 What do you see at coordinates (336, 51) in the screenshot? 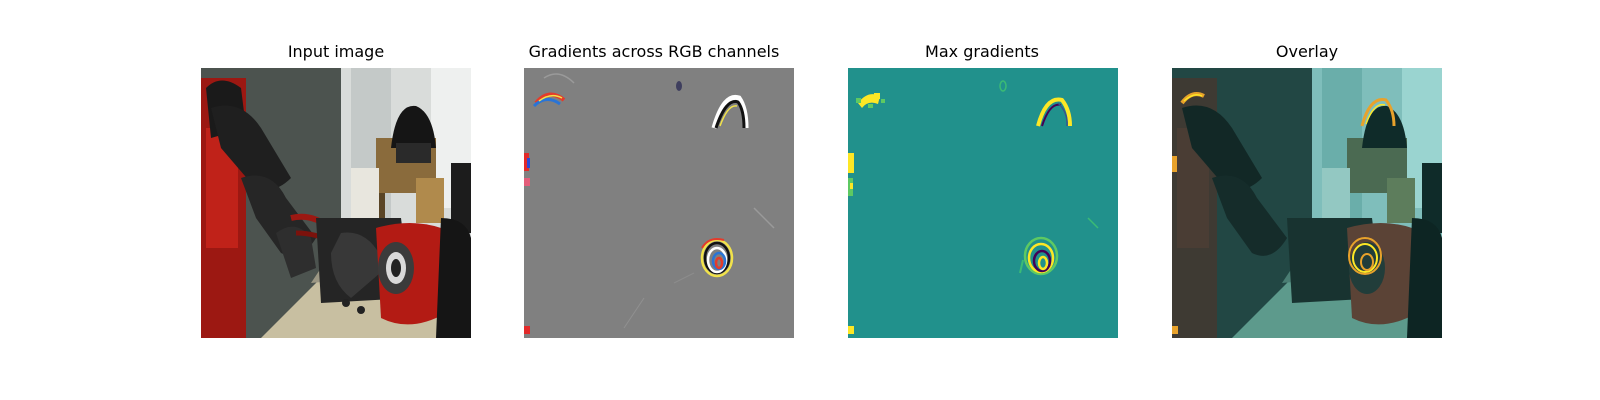
I see `panel-title-input-image: Input image` at bounding box center [336, 51].